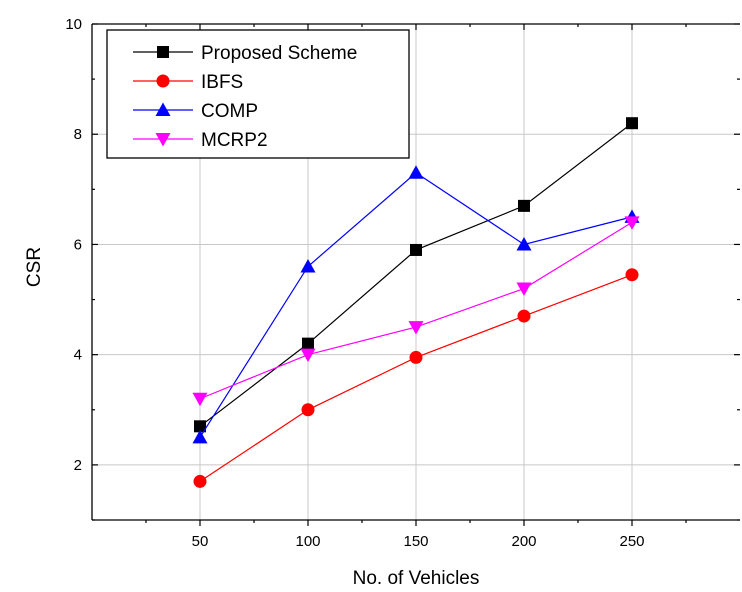 Image resolution: width=742 pixels, height=592 pixels. I want to click on x-tick-label-4: 250, so click(631, 541).